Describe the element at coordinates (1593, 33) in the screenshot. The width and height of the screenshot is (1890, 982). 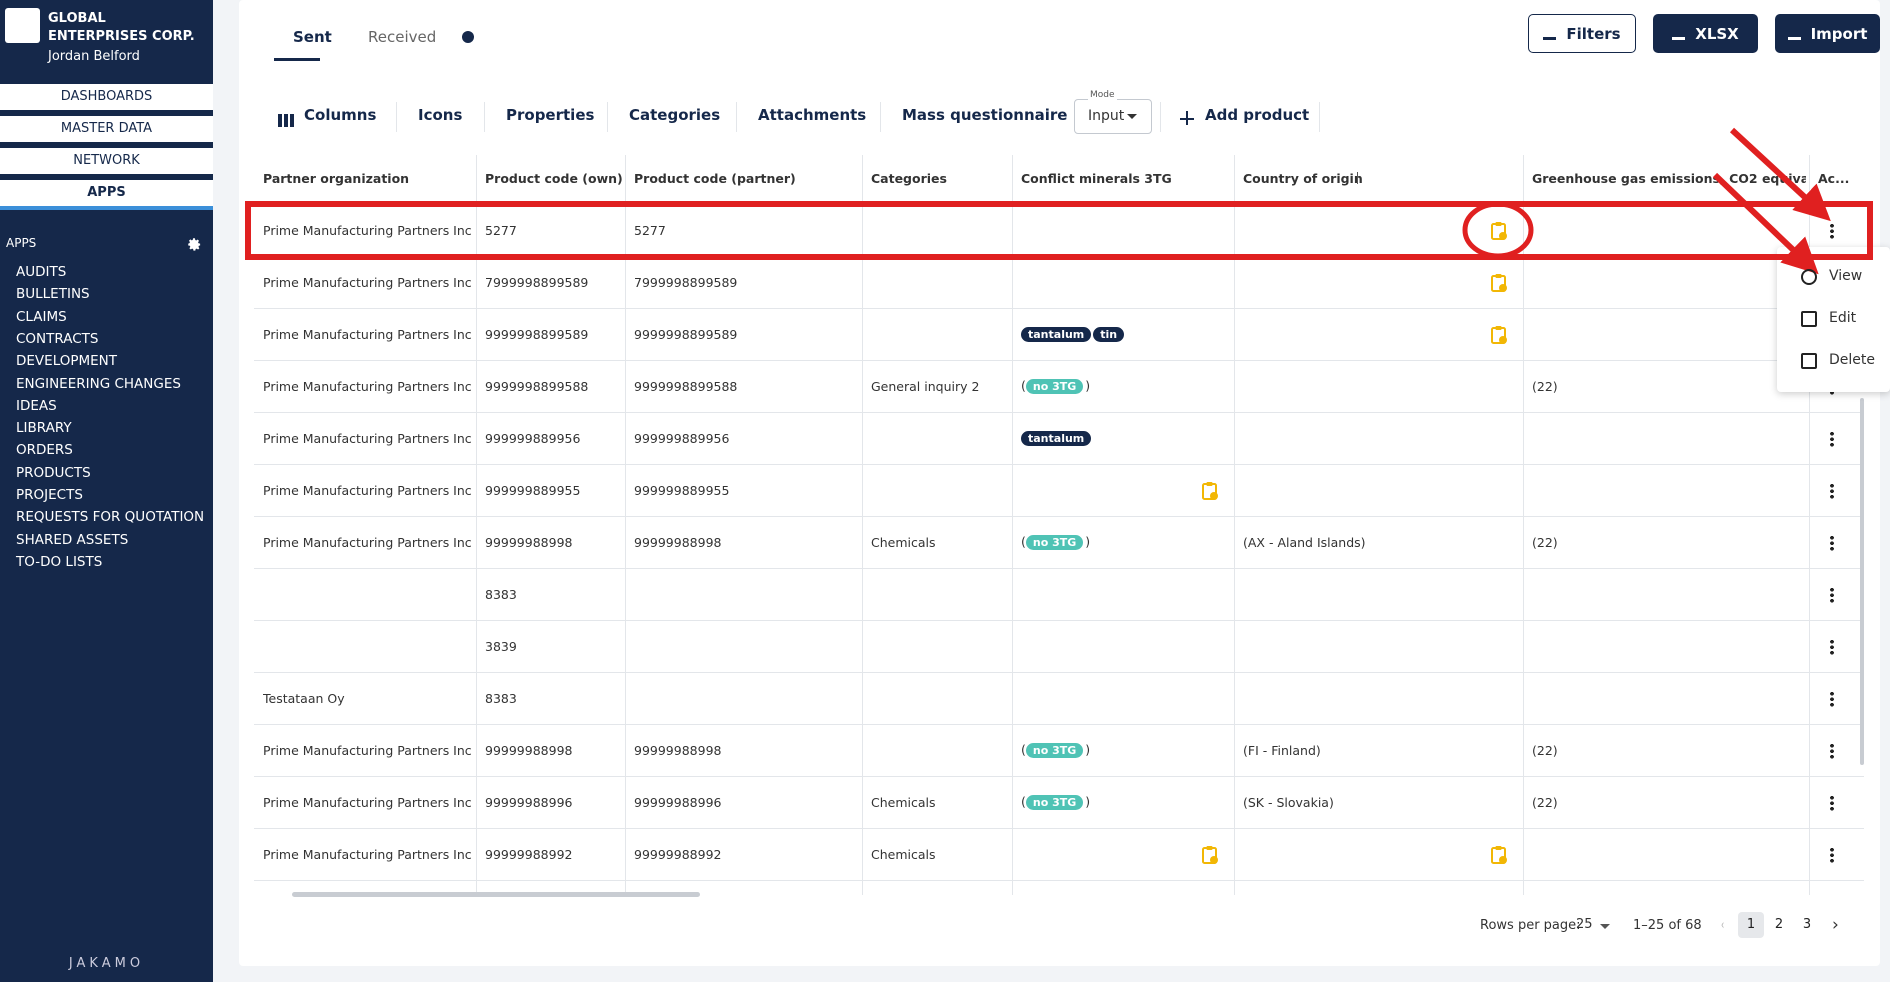
I see `button-label: Filters` at that location.